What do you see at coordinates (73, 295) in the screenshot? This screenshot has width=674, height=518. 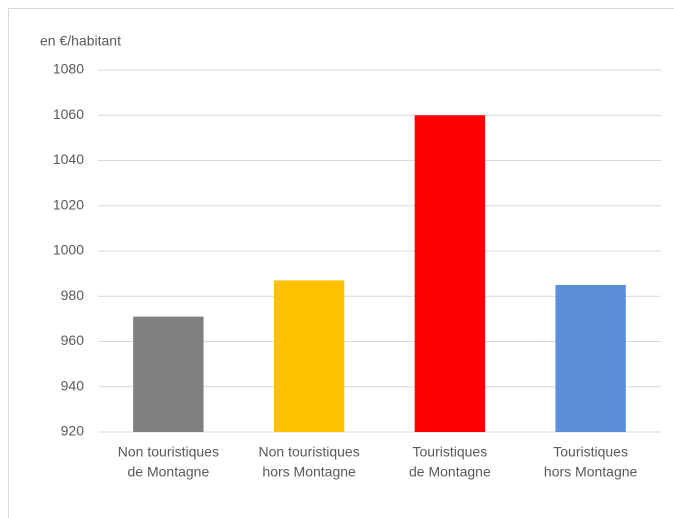 I see `y-tick-label: 980` at bounding box center [73, 295].